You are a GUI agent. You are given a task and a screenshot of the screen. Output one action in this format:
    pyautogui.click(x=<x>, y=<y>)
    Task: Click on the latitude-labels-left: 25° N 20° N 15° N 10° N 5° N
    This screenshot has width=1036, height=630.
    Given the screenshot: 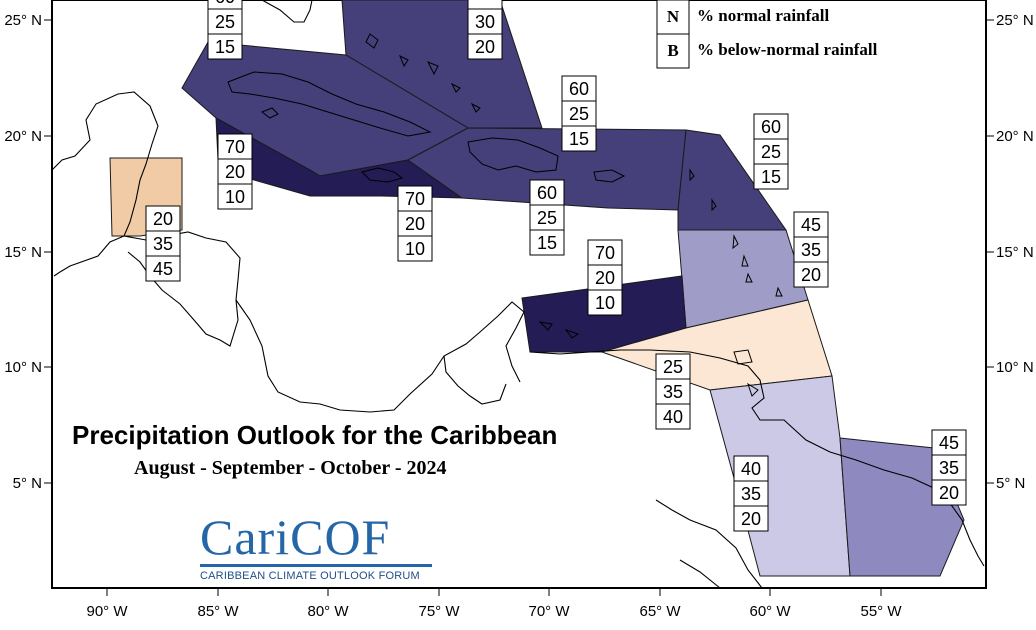 What is the action you would take?
    pyautogui.click(x=23, y=252)
    